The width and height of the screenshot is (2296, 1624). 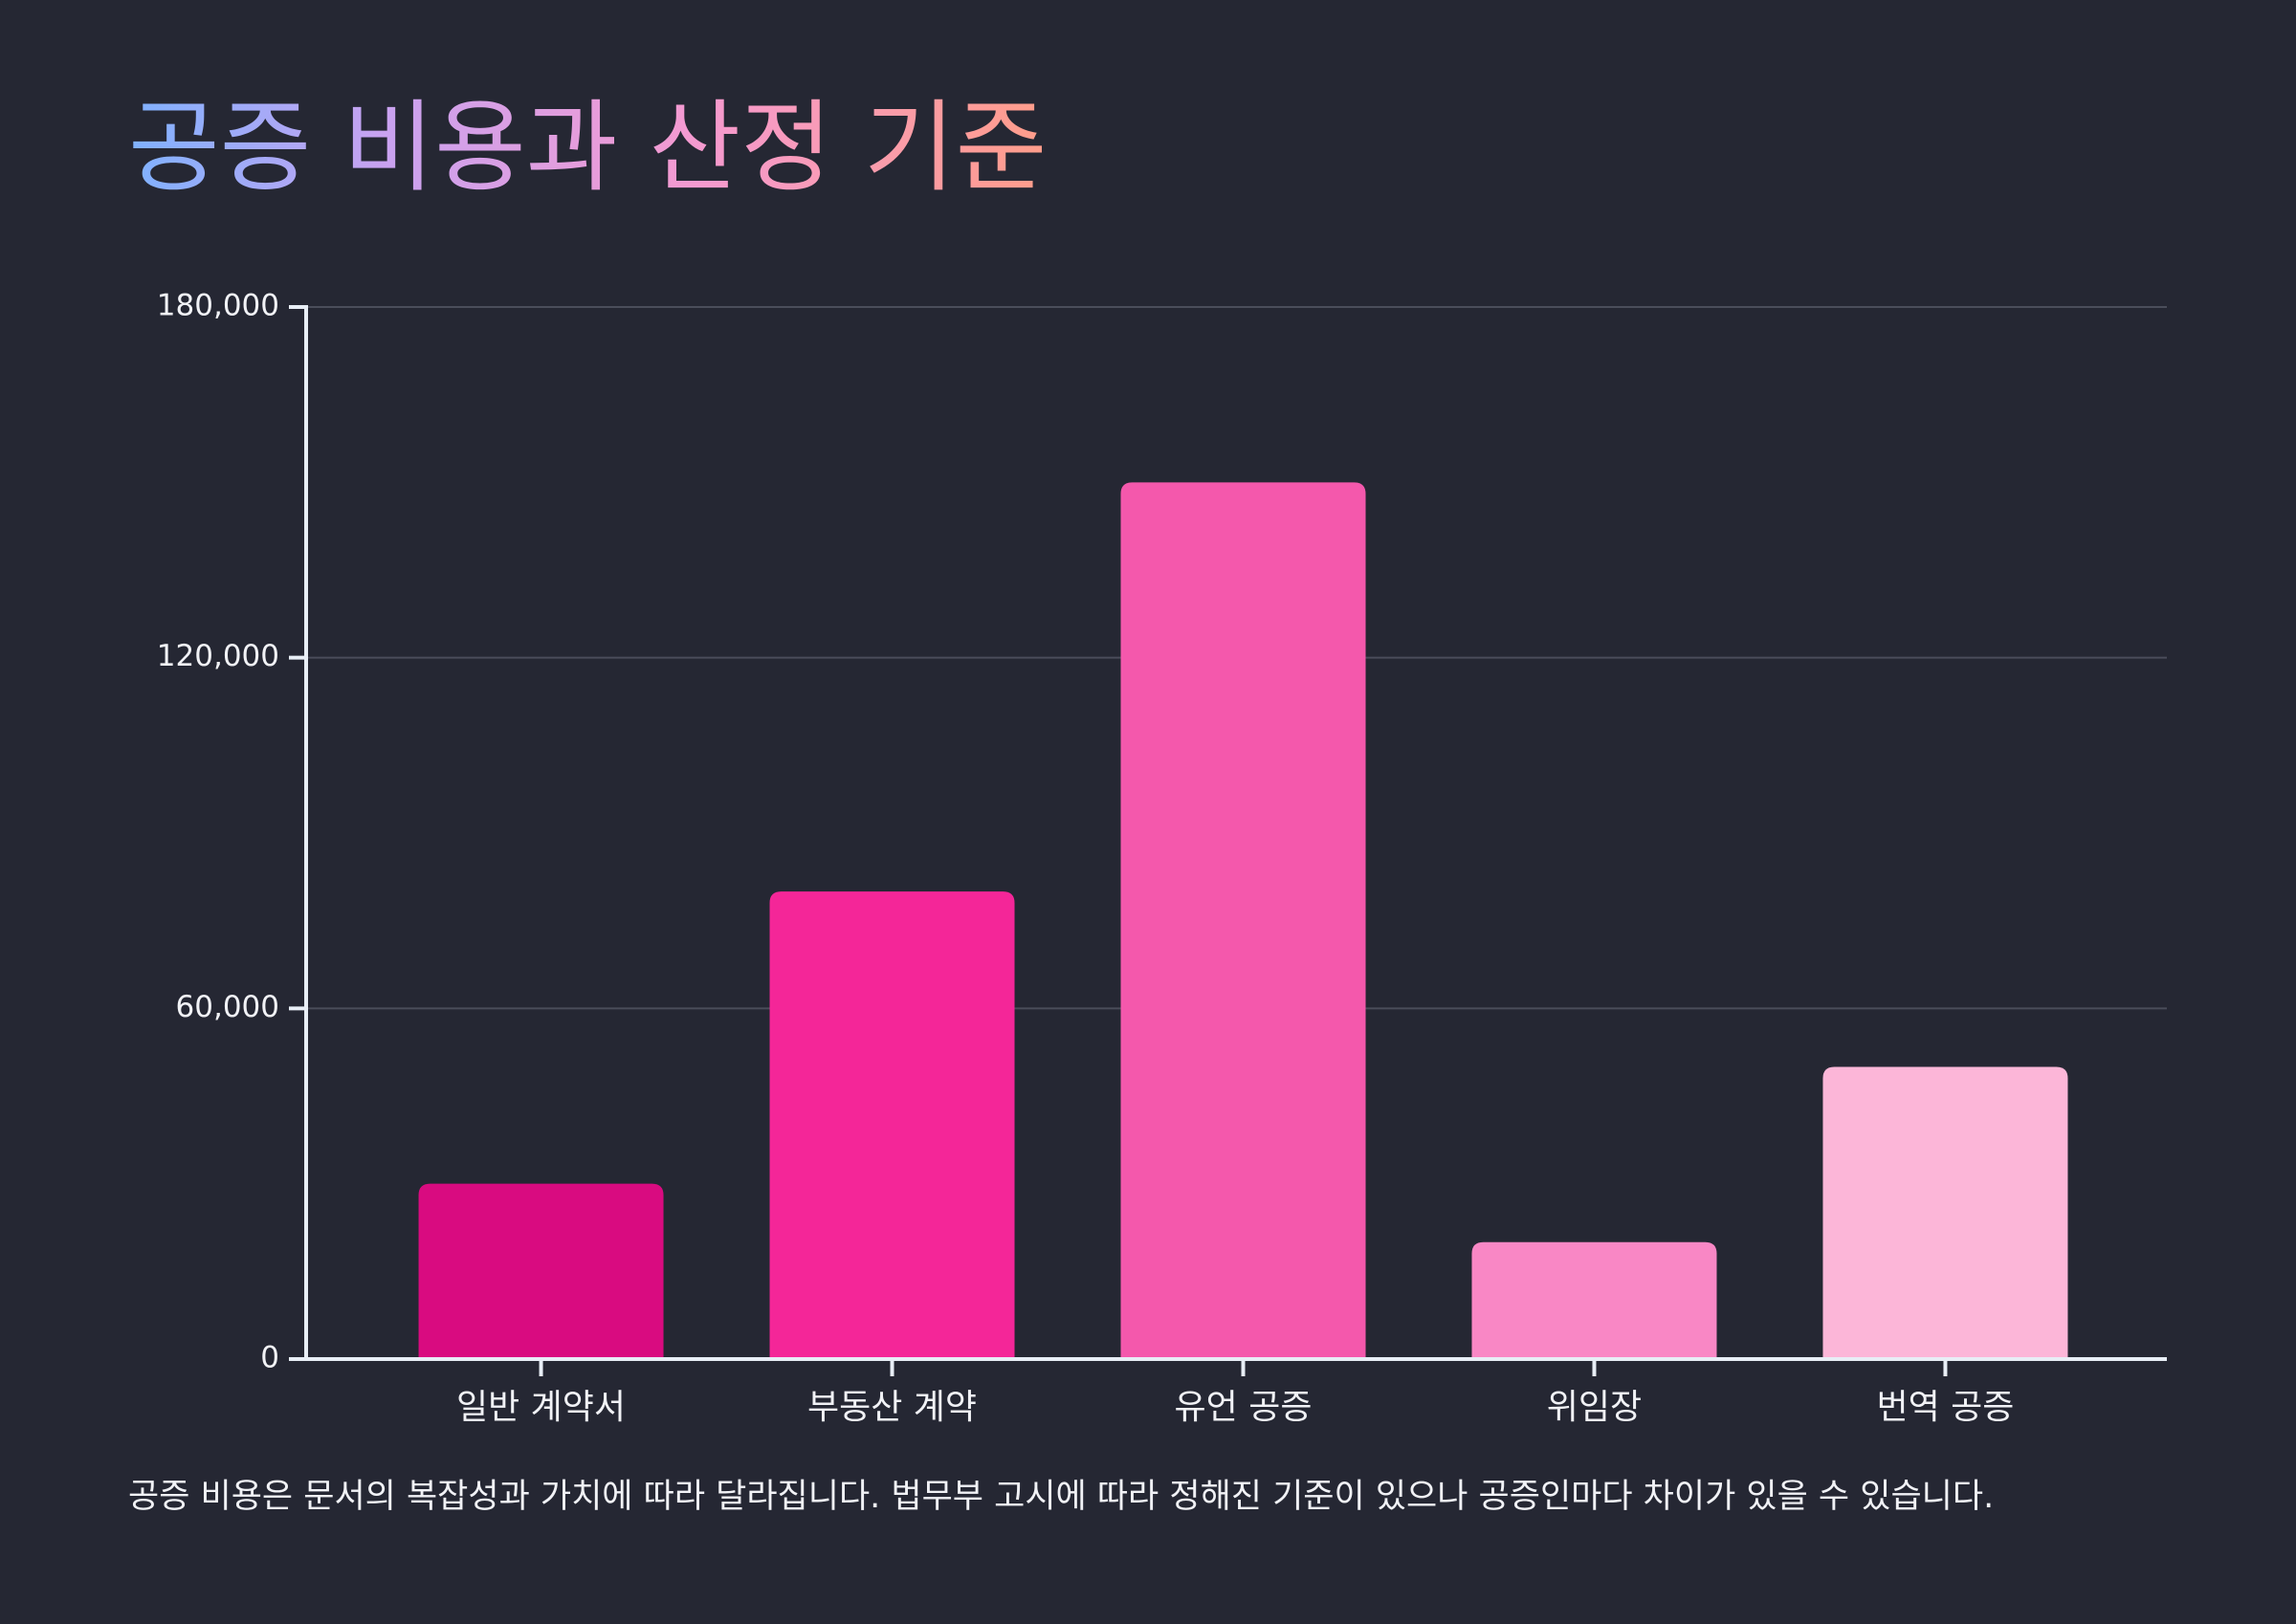 I want to click on x-tick-label: 부동산 계약, so click(x=892, y=1408).